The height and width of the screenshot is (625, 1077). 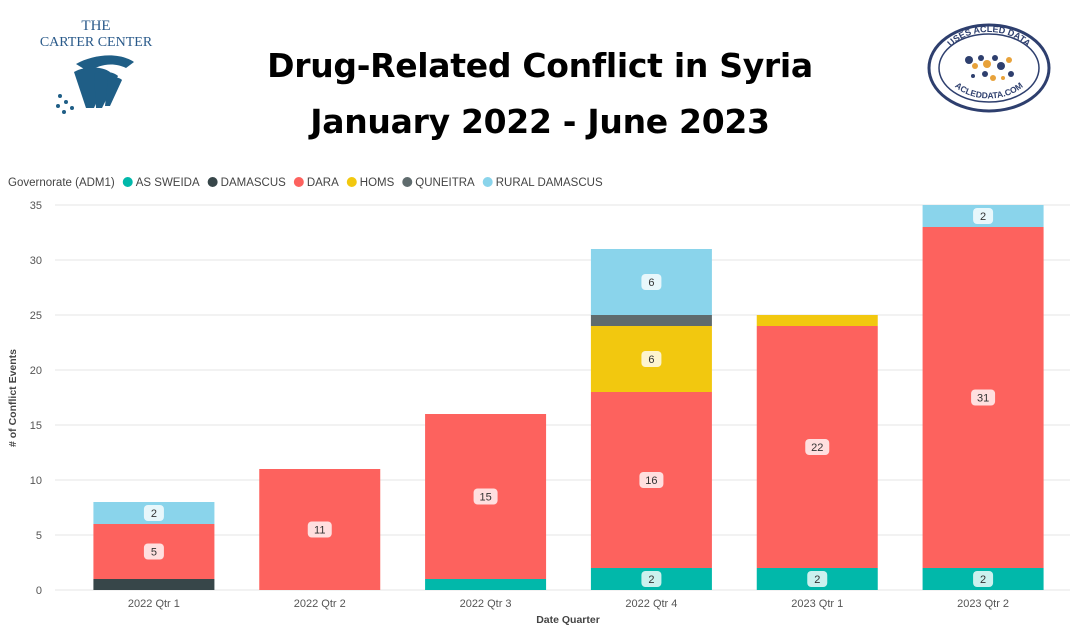 I want to click on data-label-0-2: 5, so click(x=154, y=553).